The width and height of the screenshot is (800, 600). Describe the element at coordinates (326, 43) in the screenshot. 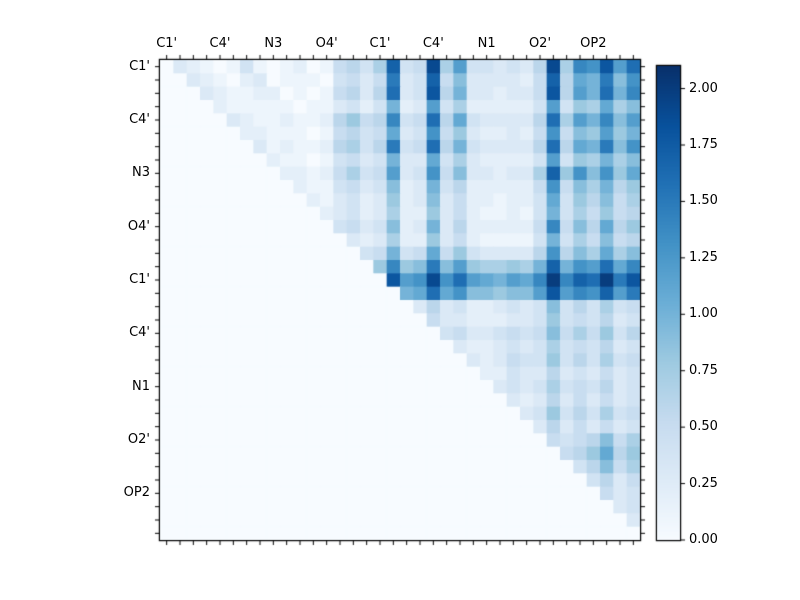

I see `x-tick-label-3: O4'` at that location.